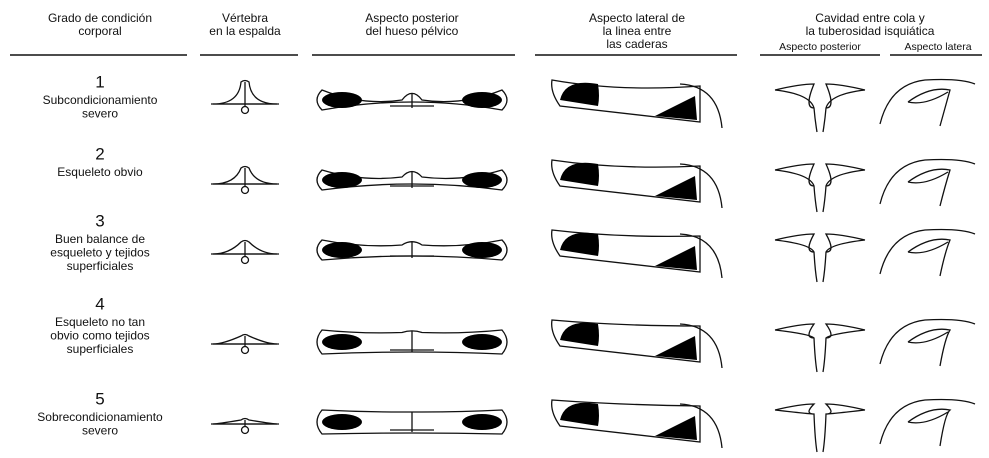  Describe the element at coordinates (99, 253) in the screenshot. I see `row-label: esqueleto y tejidos` at that location.